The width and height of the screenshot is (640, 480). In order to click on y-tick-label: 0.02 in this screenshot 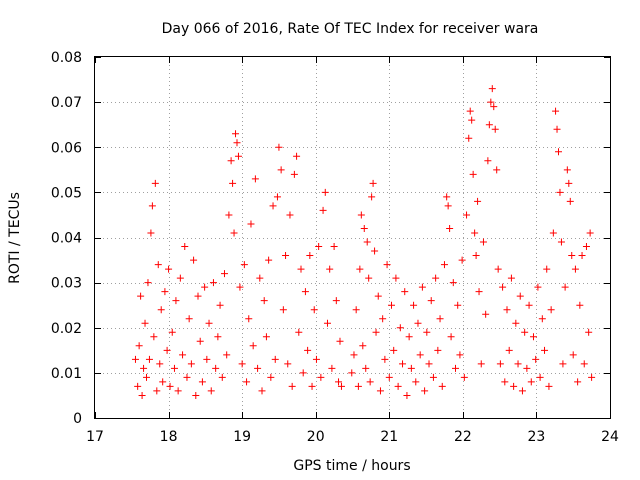, I will do `click(66, 329)`.